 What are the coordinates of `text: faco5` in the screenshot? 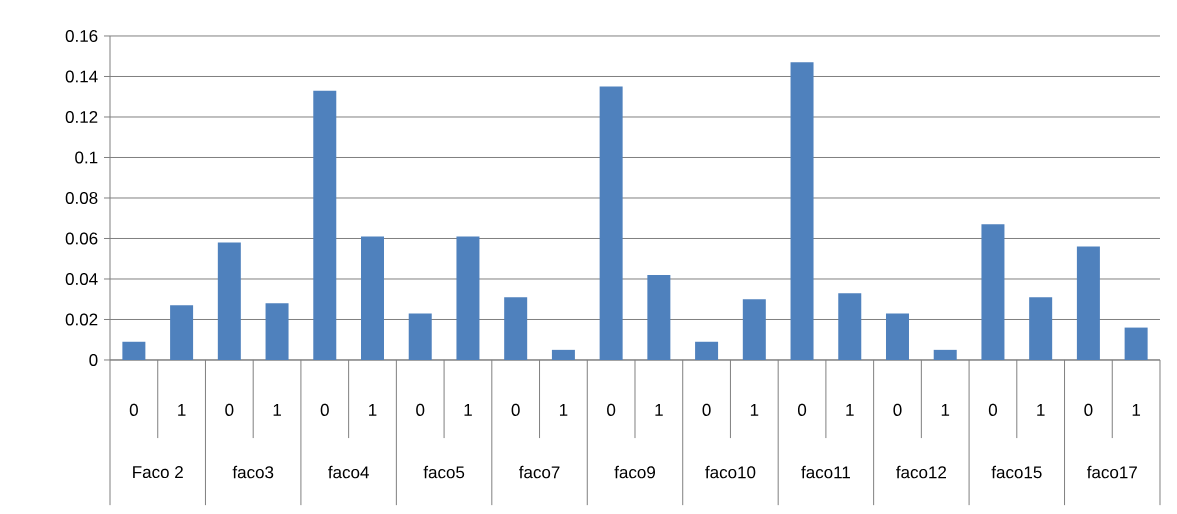 It's located at (444, 472).